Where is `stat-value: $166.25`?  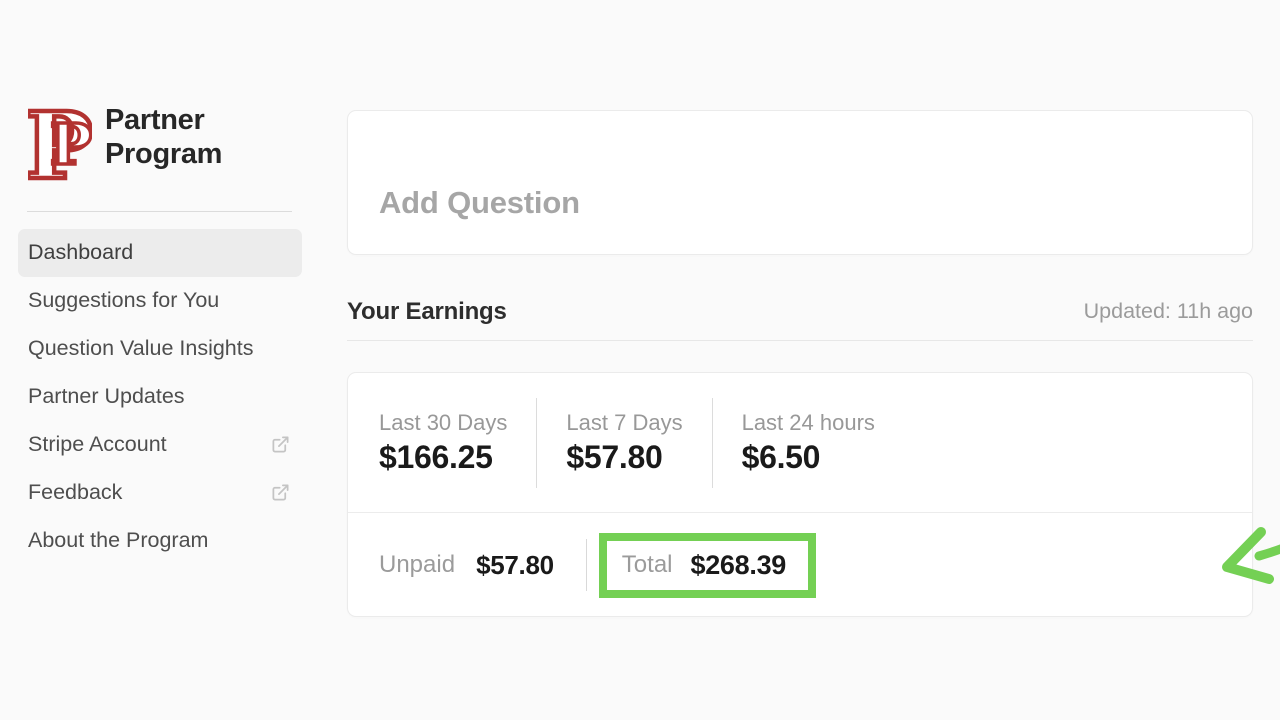 stat-value: $166.25 is located at coordinates (436, 456).